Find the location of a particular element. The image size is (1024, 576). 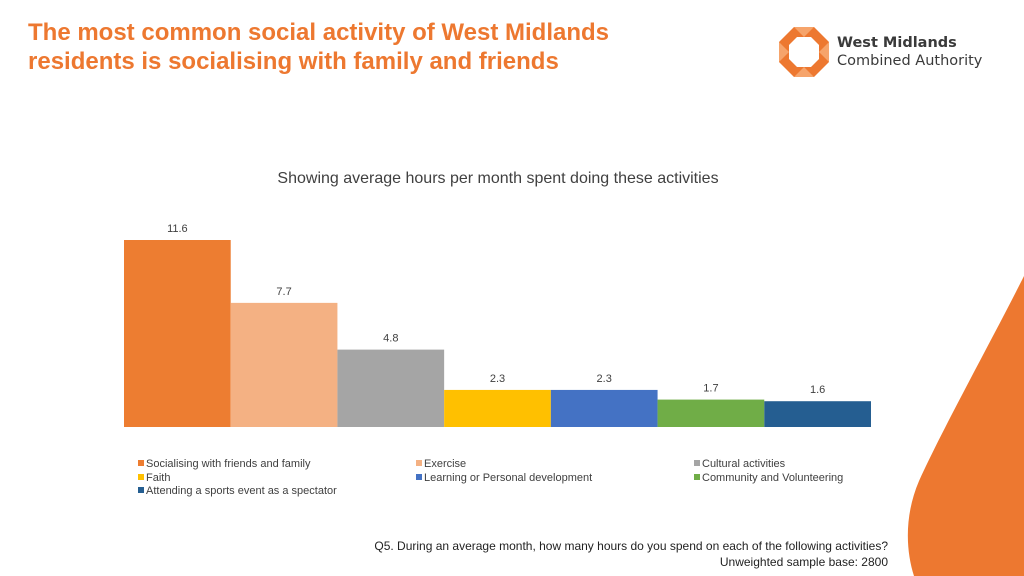

logo-text: West Midlands Combined Authority is located at coordinates (909, 52).